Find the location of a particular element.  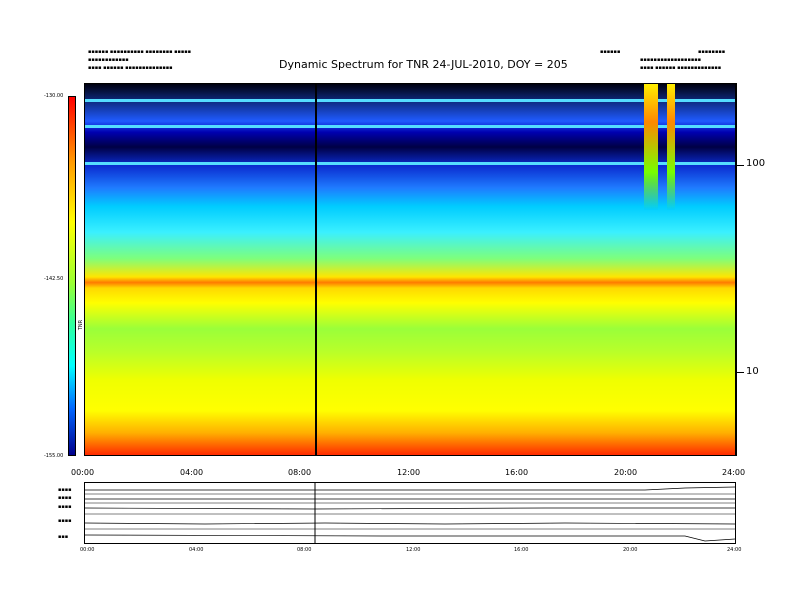

x-tick-label: 20:00 is located at coordinates (626, 472).